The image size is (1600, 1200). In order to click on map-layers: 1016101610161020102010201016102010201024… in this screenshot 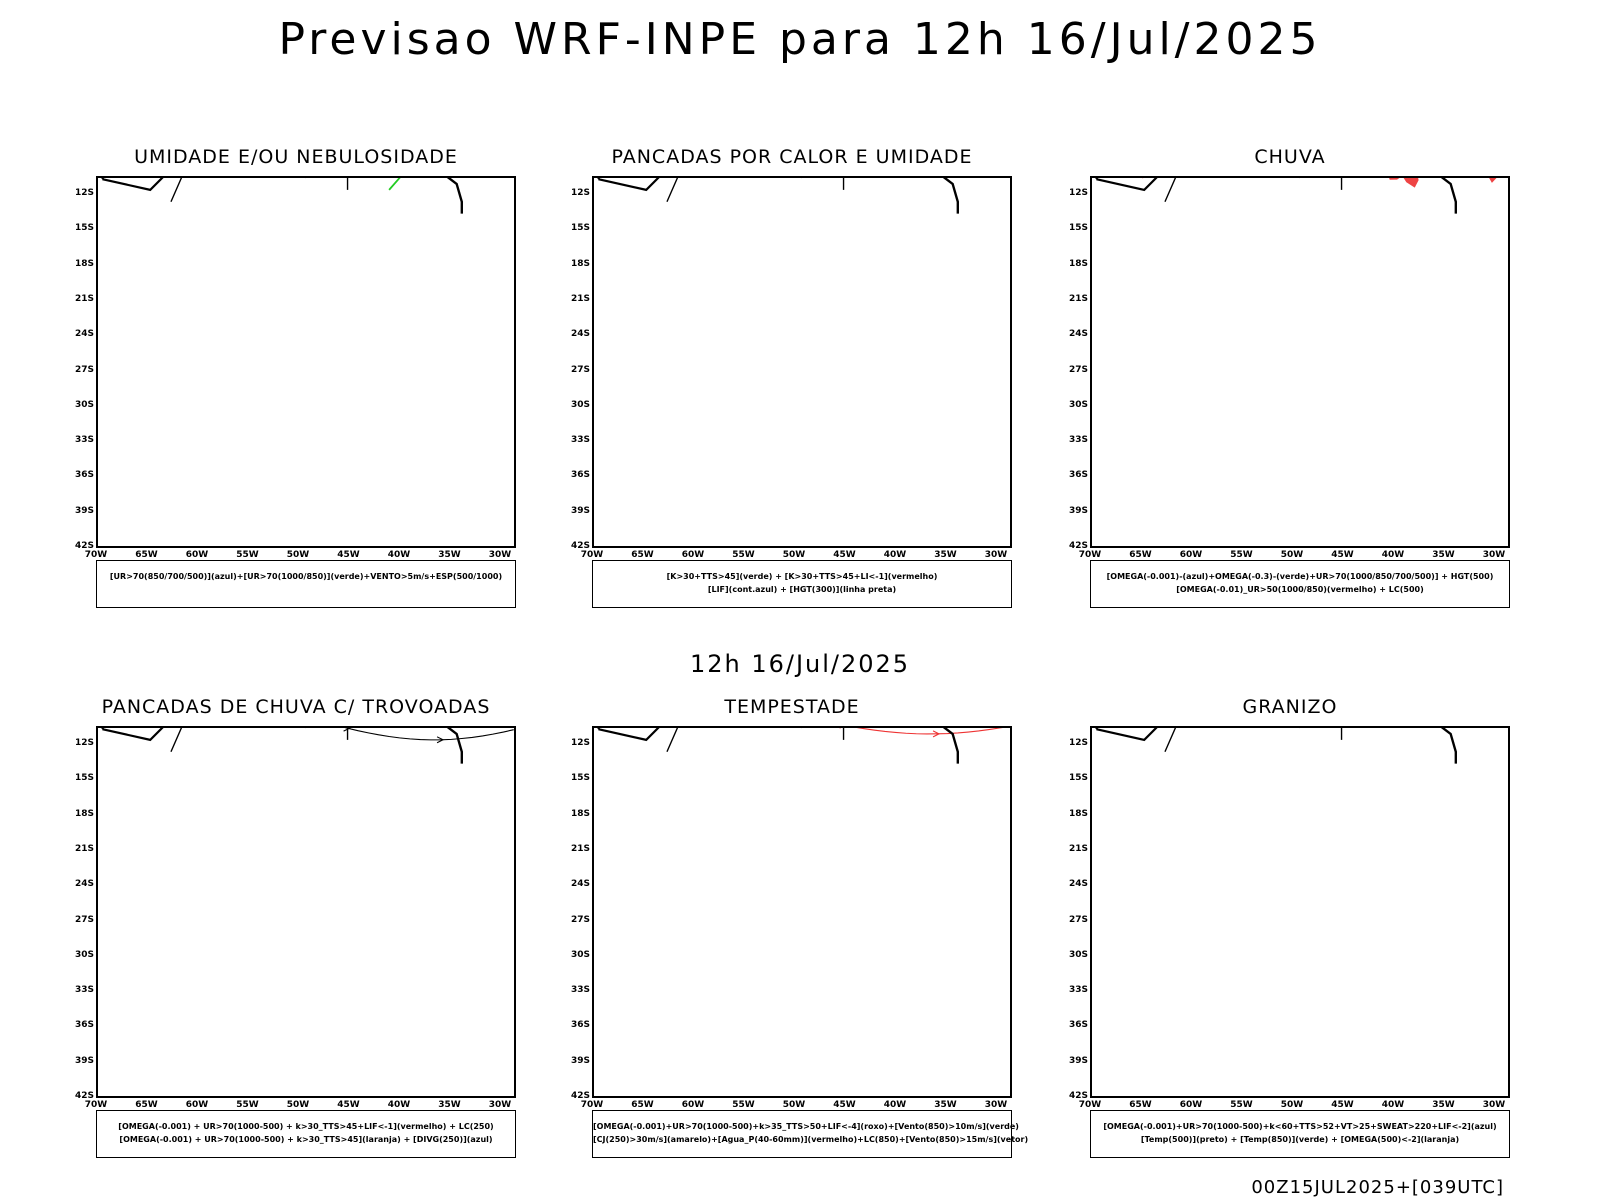, I will do `click(282, 196)`.